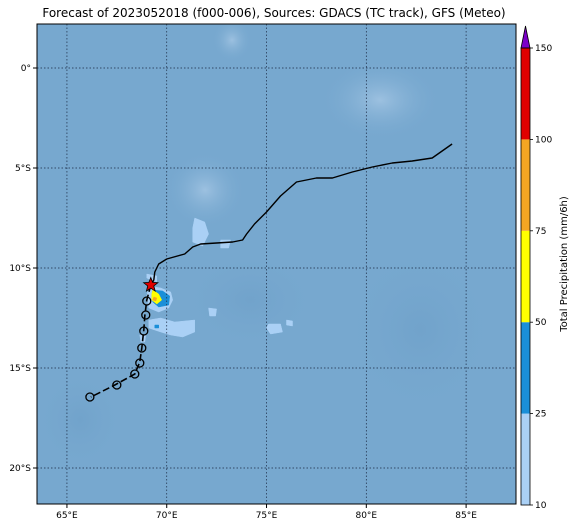 This screenshot has height=528, width=580. I want to click on past-track-line, so click(301, 214).